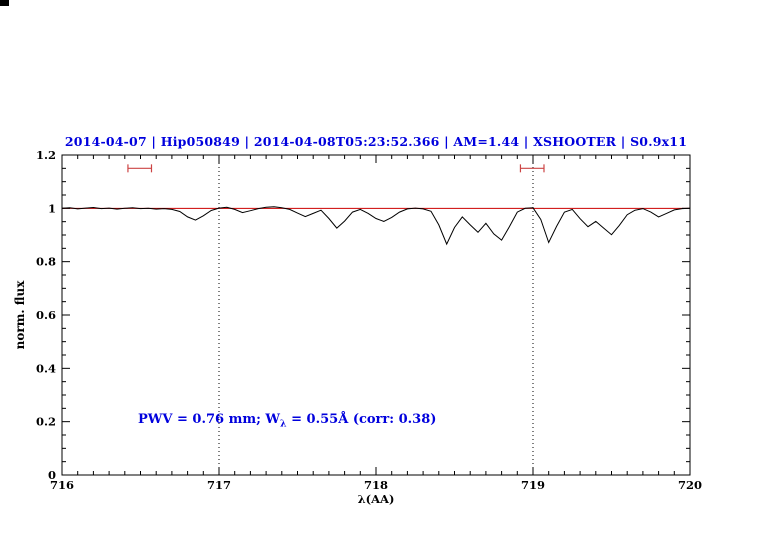  Describe the element at coordinates (209, 419) in the screenshot. I see `pwv-annotation-prefix: PWV = 0.76 mm; W` at that location.